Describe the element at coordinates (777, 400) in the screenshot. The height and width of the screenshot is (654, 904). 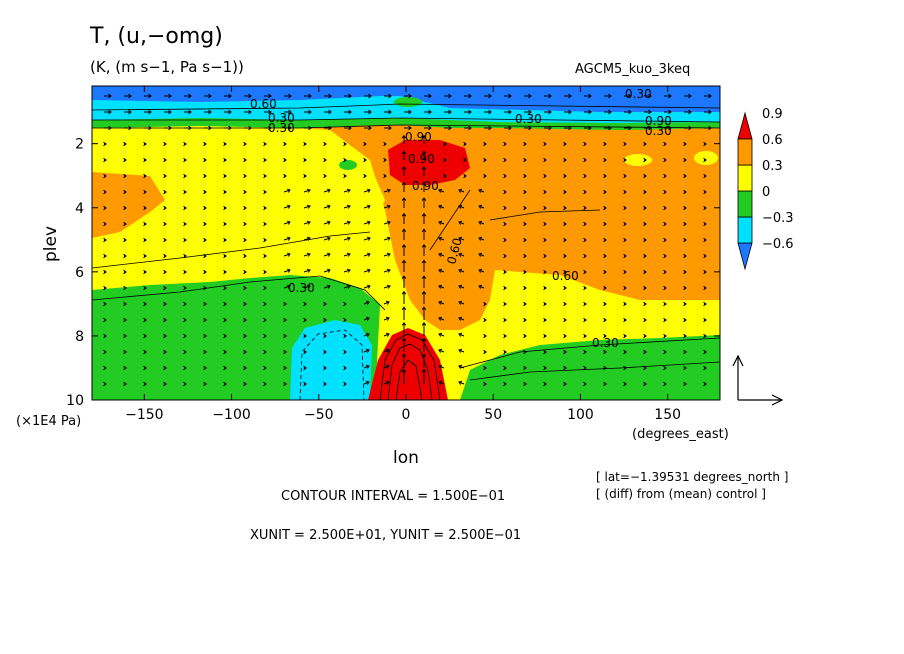
I see `reference-vector-right-head` at that location.